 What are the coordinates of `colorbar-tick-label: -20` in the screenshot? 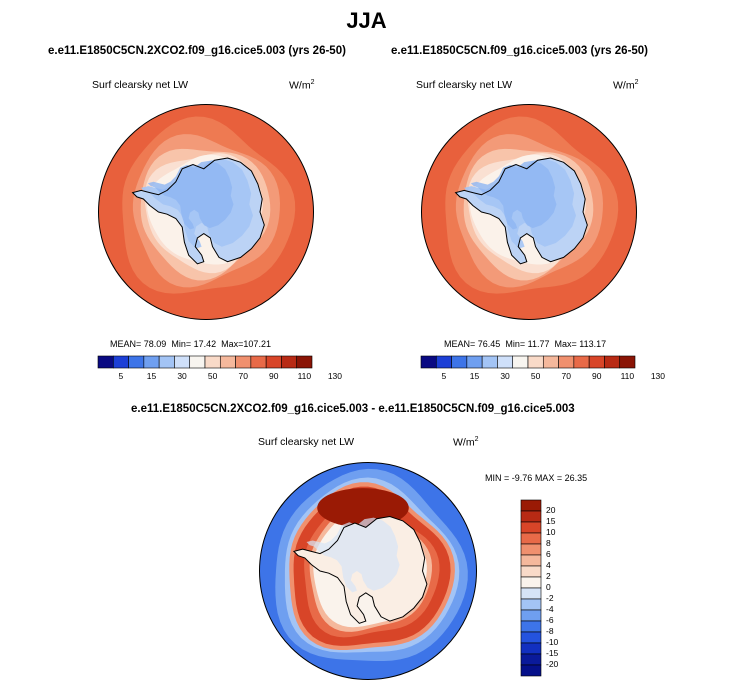 It's located at (552, 664).